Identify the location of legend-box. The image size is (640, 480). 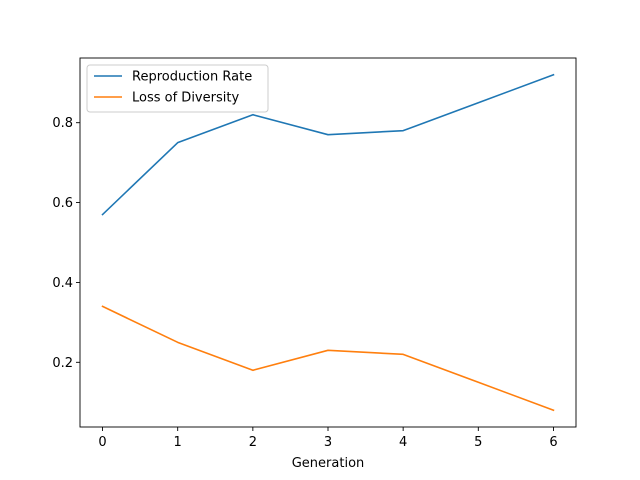
(177, 88).